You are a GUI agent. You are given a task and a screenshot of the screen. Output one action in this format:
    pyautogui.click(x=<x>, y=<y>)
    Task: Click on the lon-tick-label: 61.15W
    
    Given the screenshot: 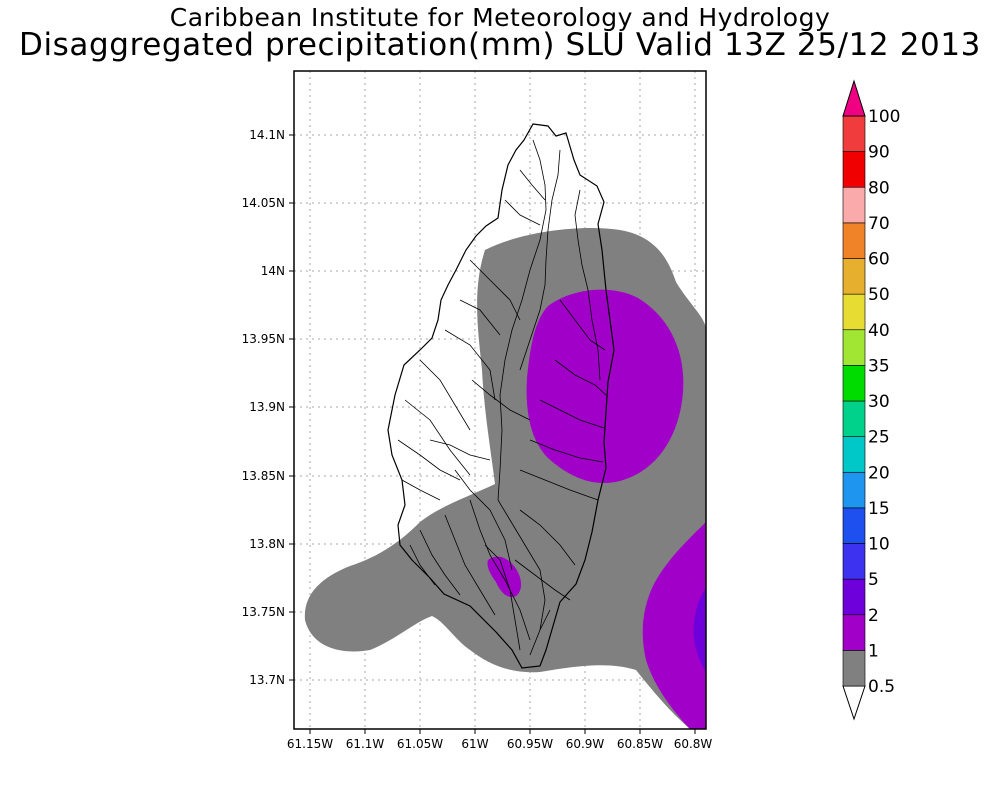 What is the action you would take?
    pyautogui.click(x=310, y=744)
    